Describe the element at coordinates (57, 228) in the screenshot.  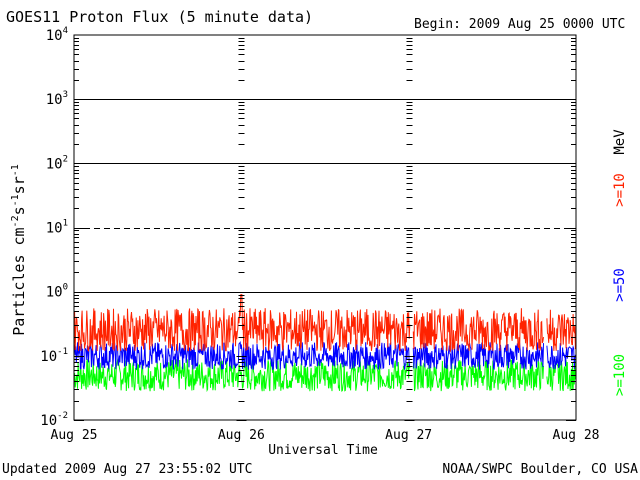
I see `y-tick-label-3: 10¹` at that location.